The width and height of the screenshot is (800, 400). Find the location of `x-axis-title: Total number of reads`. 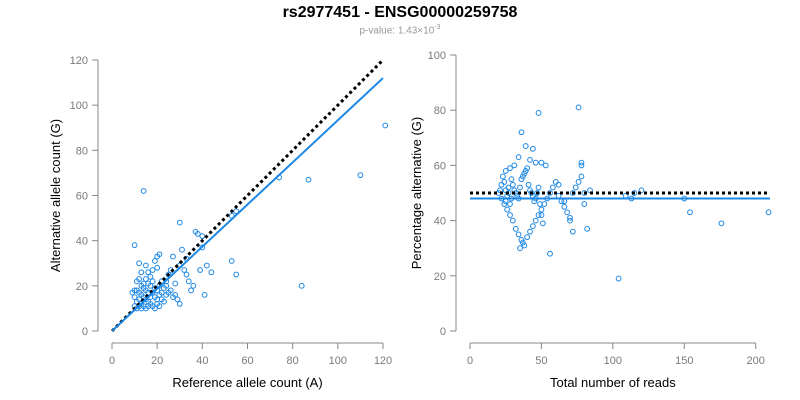

x-axis-title: Total number of reads is located at coordinates (613, 382).